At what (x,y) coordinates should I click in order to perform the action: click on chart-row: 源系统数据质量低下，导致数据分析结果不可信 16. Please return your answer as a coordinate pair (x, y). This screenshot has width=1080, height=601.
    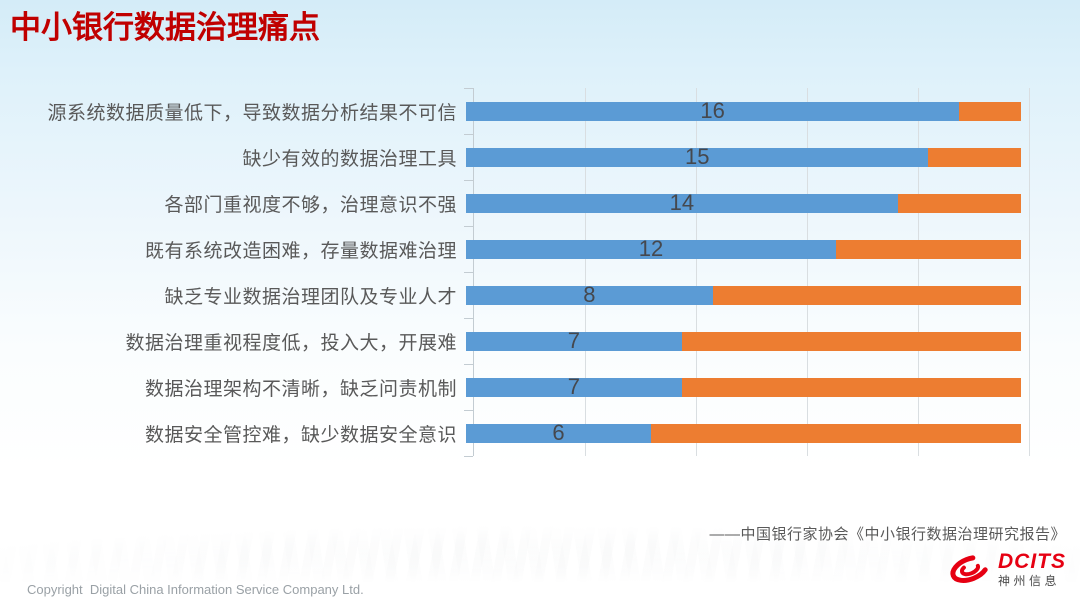
    Looking at the image, I should click on (540, 111).